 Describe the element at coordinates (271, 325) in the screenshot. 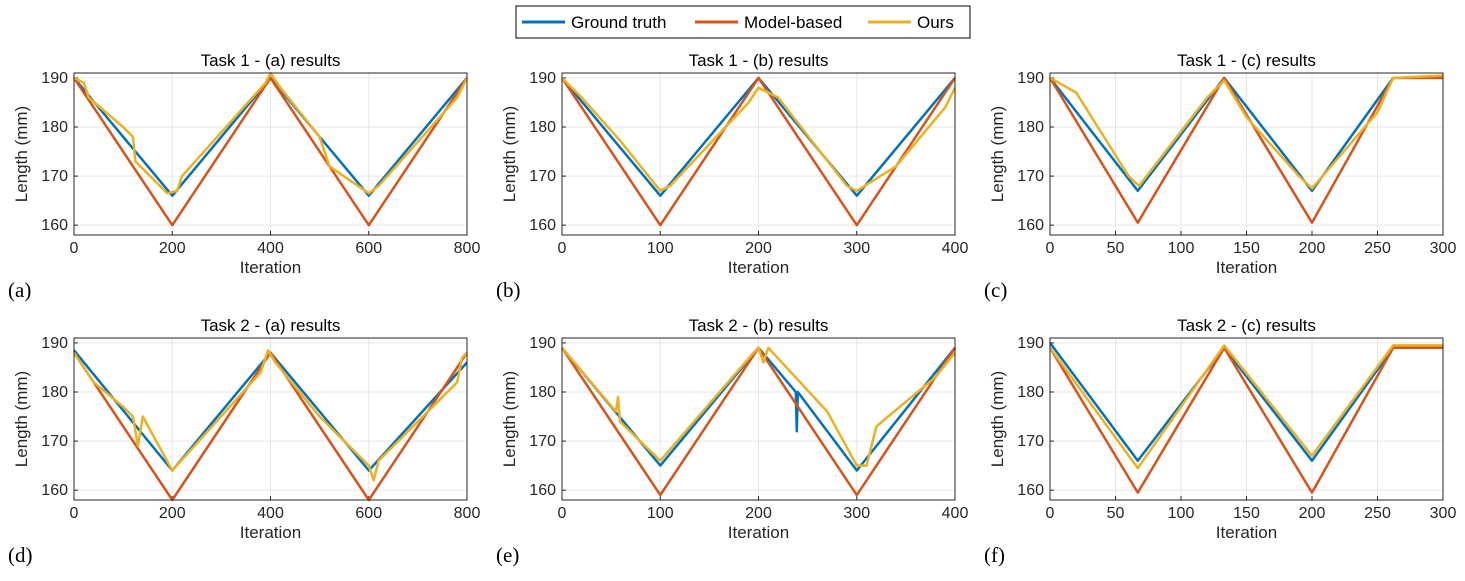

I see `chart-title: Task 2 - (a) results` at that location.